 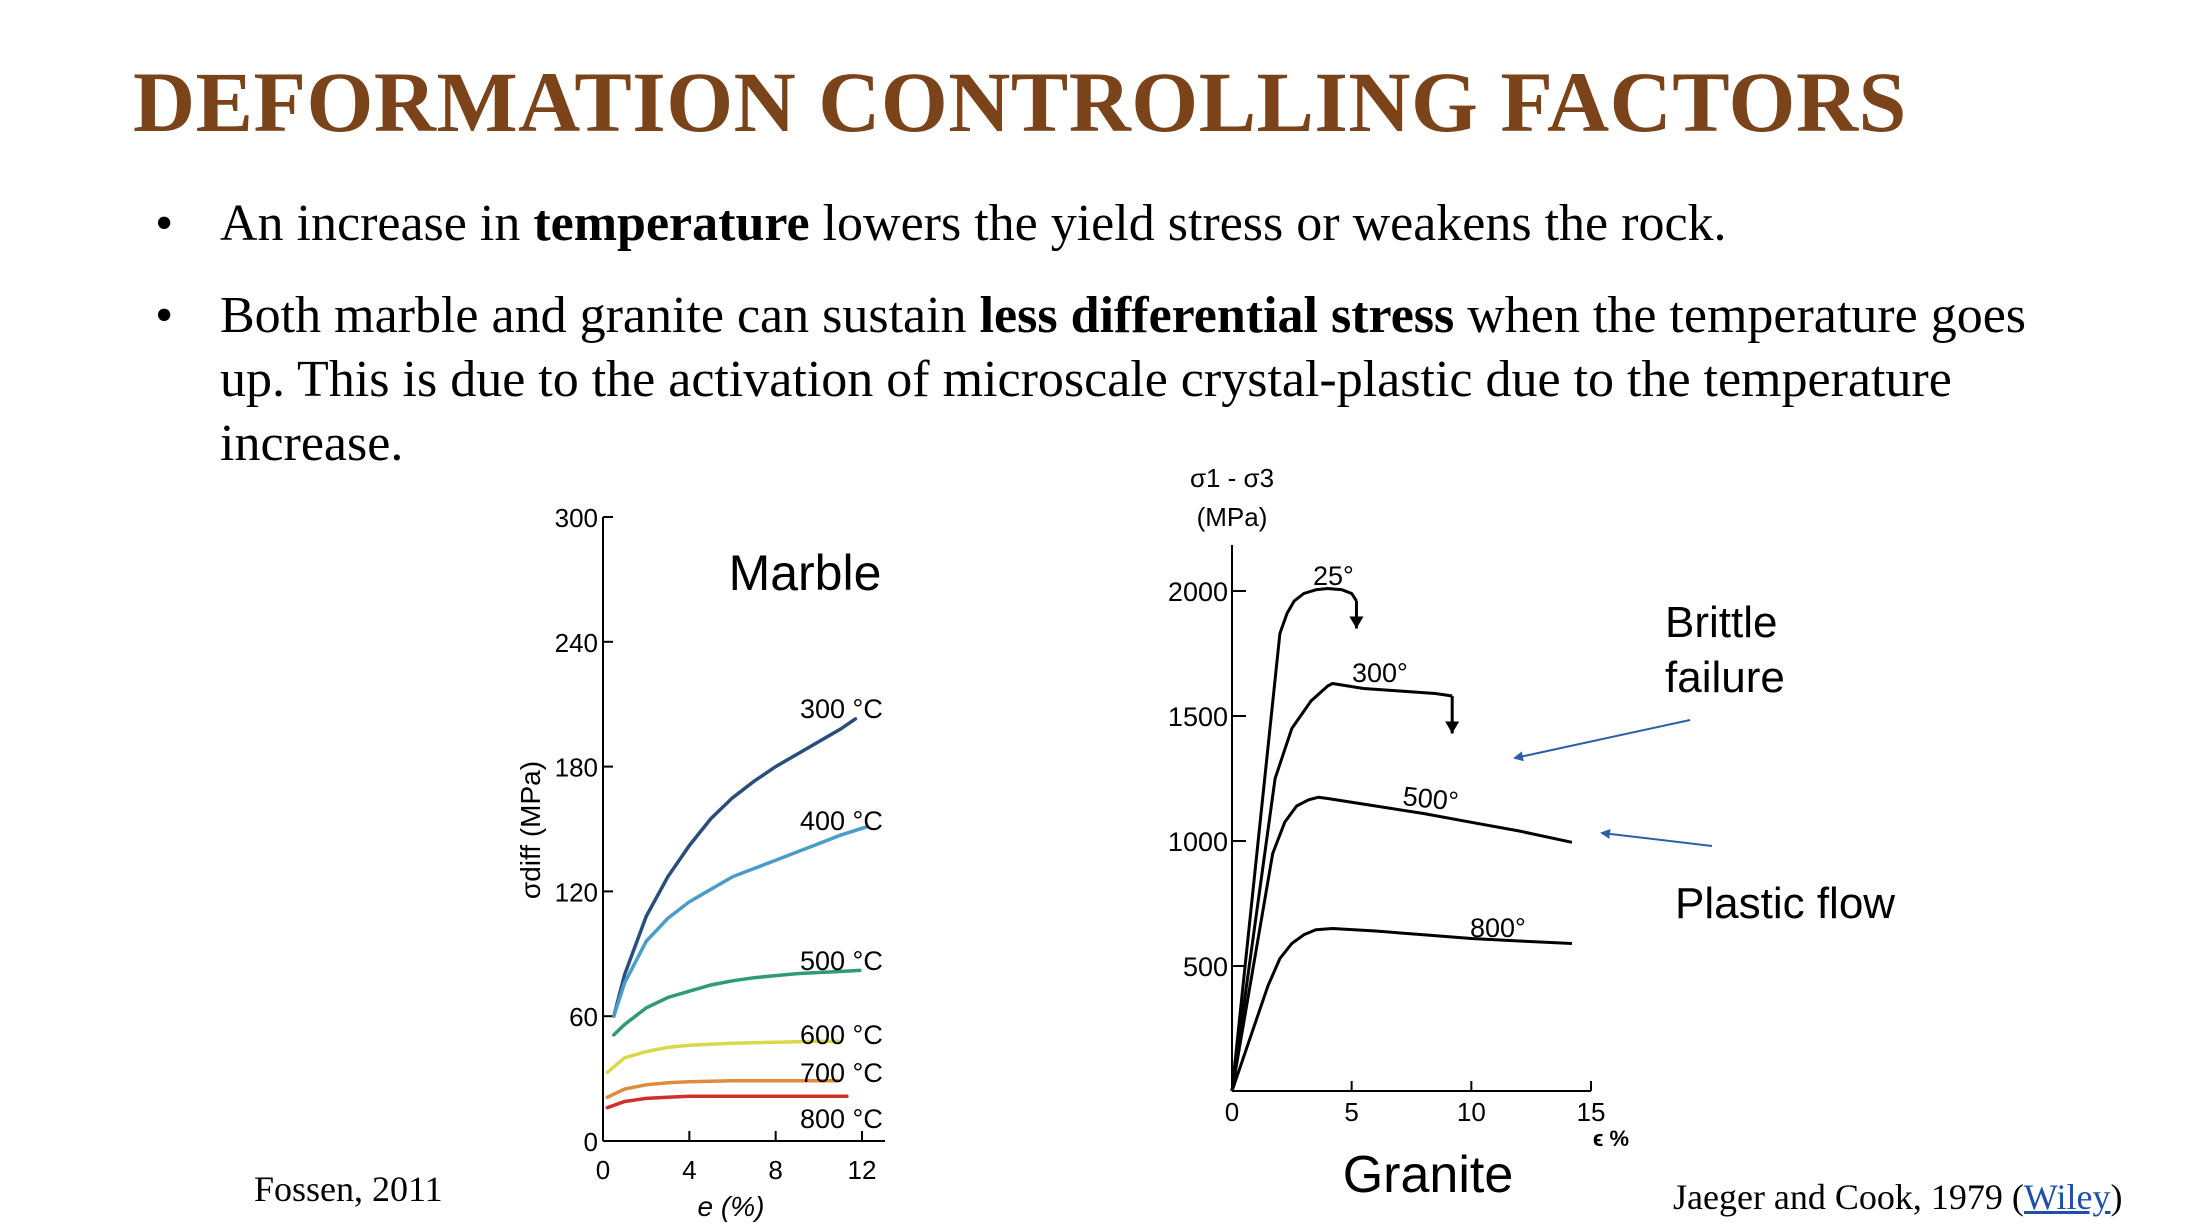 I want to click on marble-y-tick-label: 60, so click(x=583, y=1017).